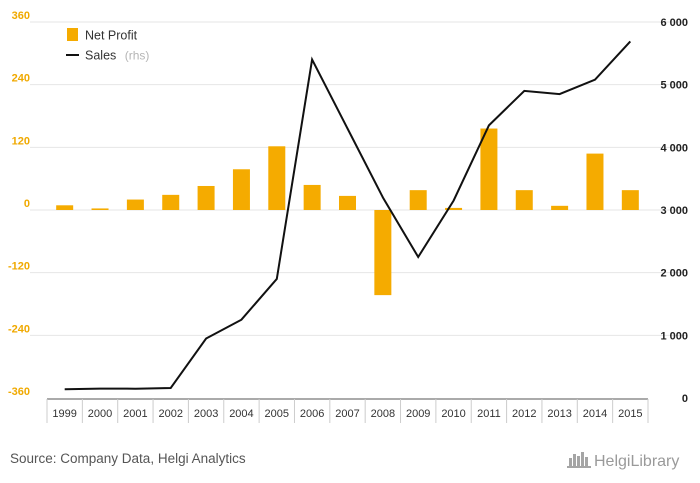 Image resolution: width=700 pixels, height=483 pixels. What do you see at coordinates (524, 414) in the screenshot?
I see `x-axis-tick-label: 2012` at bounding box center [524, 414].